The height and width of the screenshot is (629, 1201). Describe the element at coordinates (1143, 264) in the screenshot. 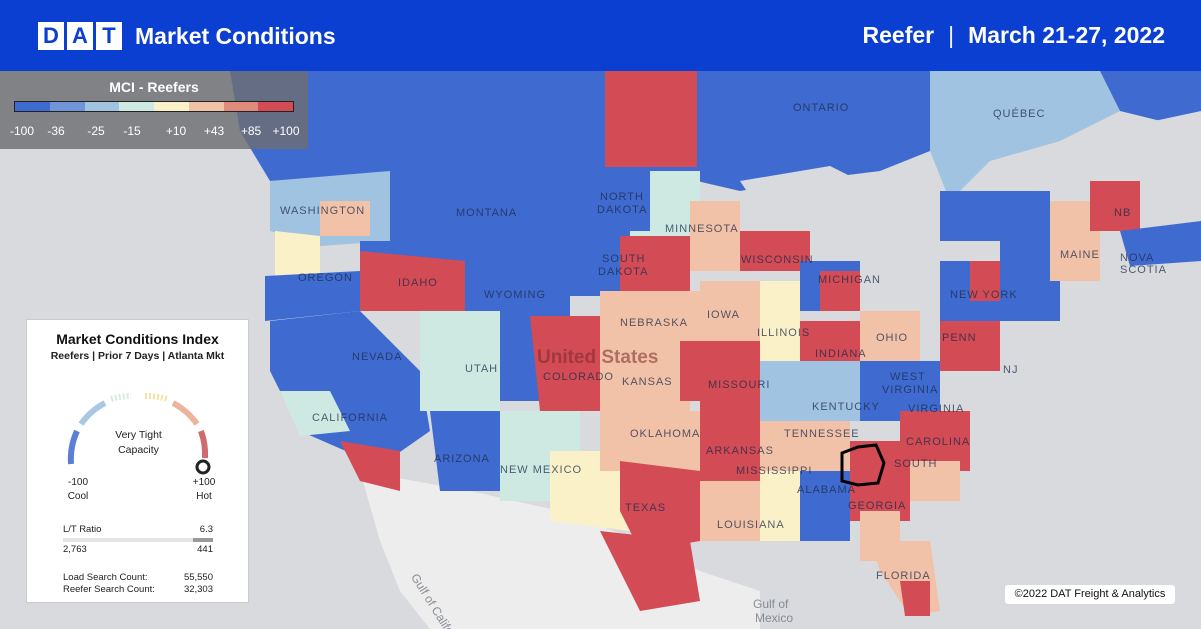

I see `map-label-nova-scotia: NOVA SCOTIA` at that location.